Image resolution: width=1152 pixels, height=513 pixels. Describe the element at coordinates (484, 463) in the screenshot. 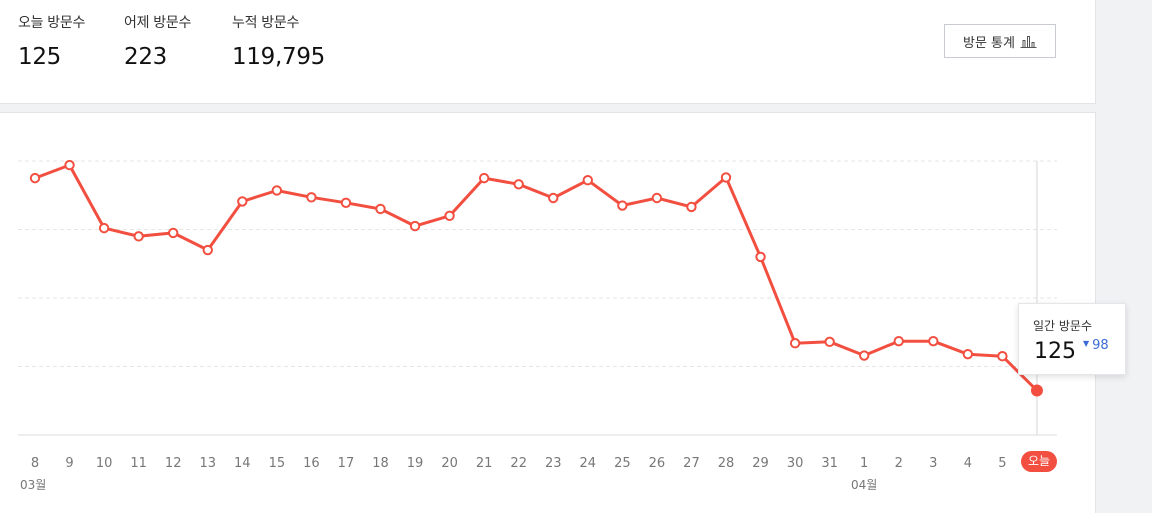

I see `x-tick-label: 21` at that location.